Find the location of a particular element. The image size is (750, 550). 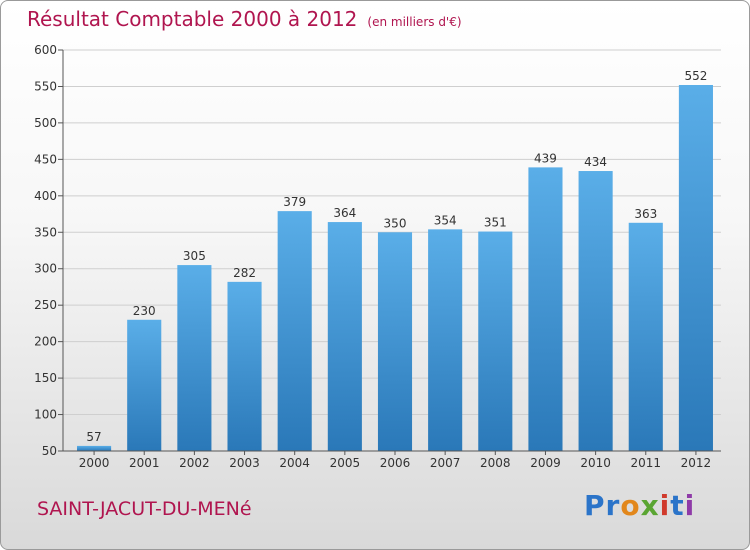

x-tick-label: 2002 is located at coordinates (194, 463).